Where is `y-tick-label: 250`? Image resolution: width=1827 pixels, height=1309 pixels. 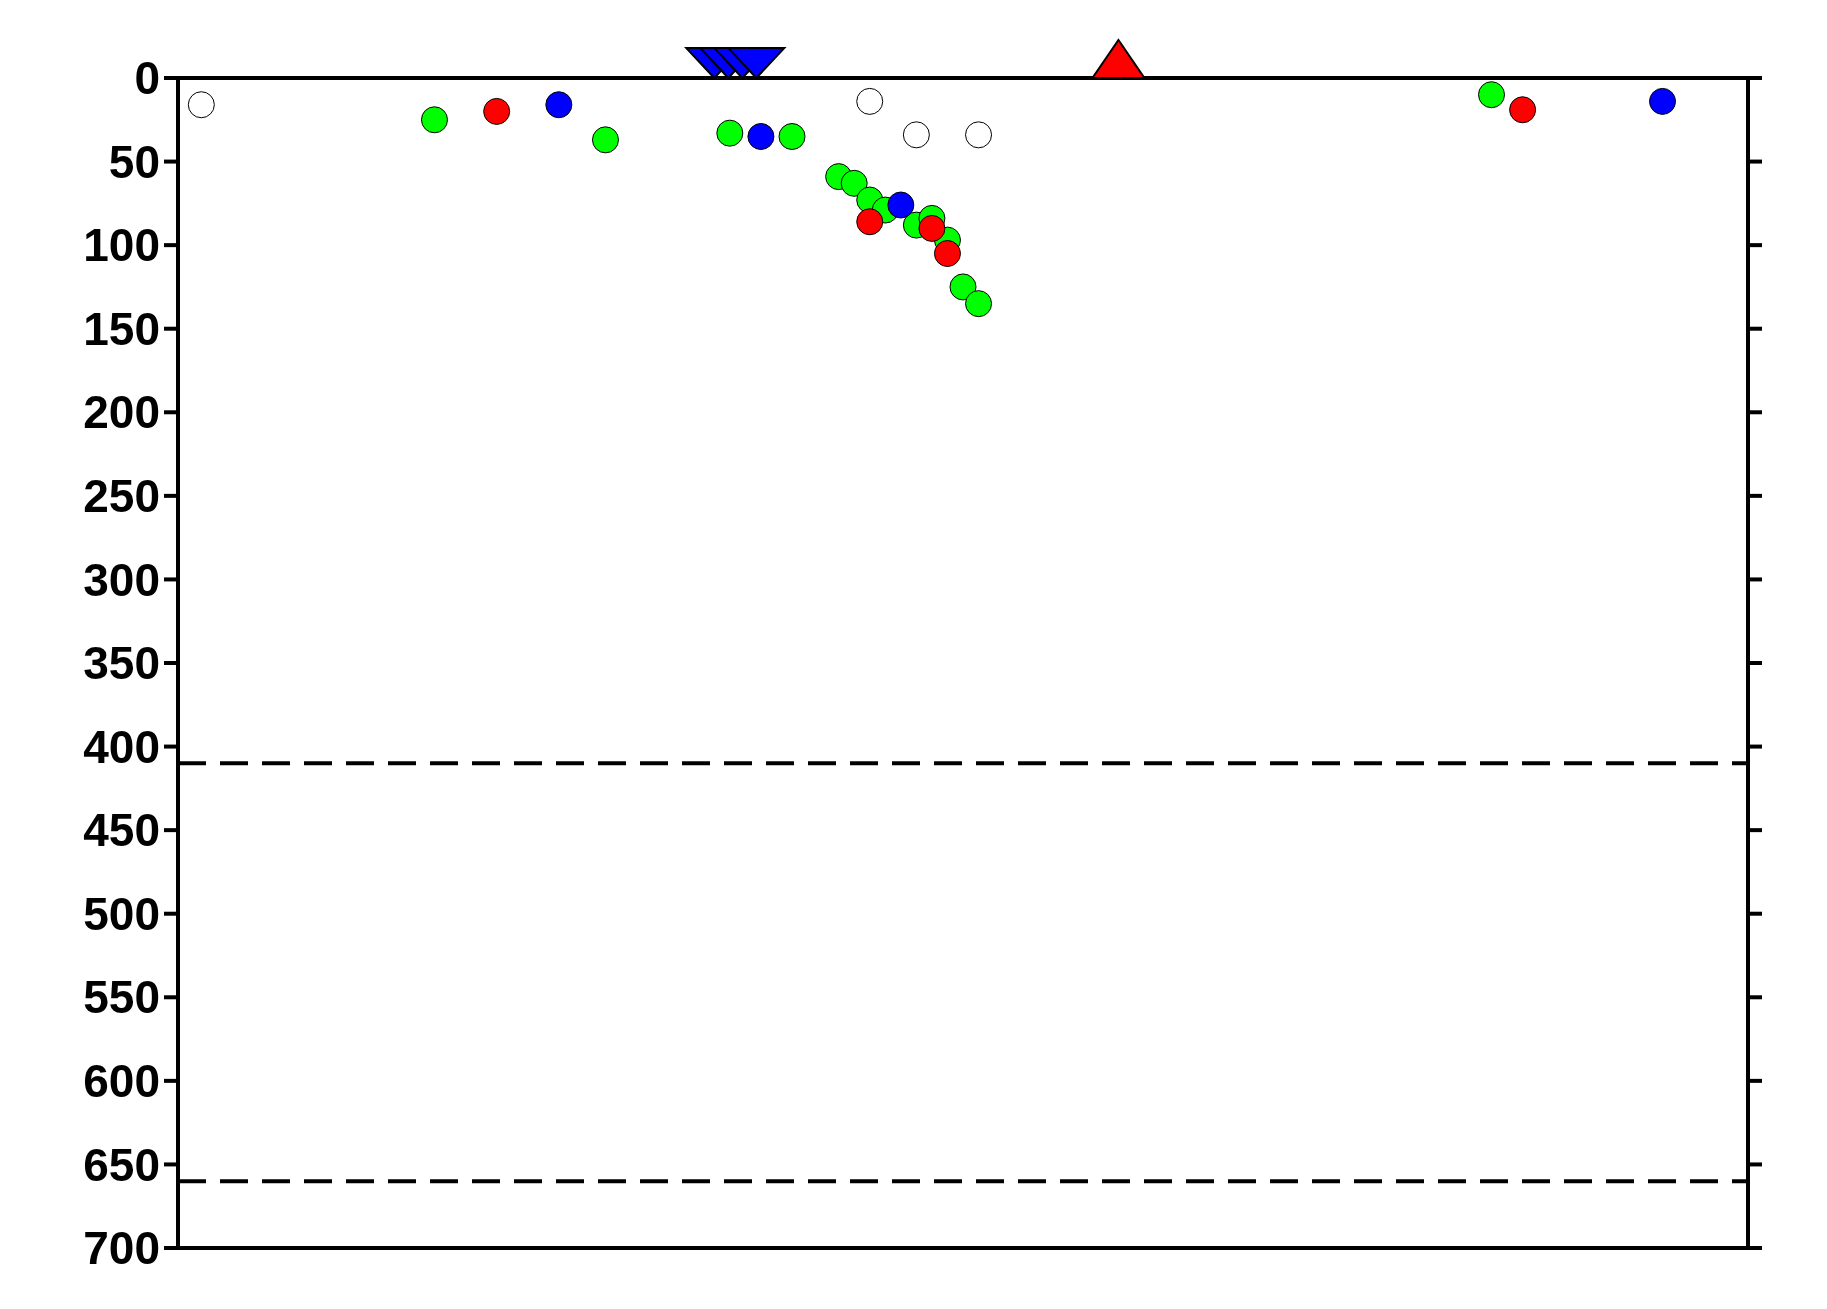 y-tick-label: 250 is located at coordinates (121, 495).